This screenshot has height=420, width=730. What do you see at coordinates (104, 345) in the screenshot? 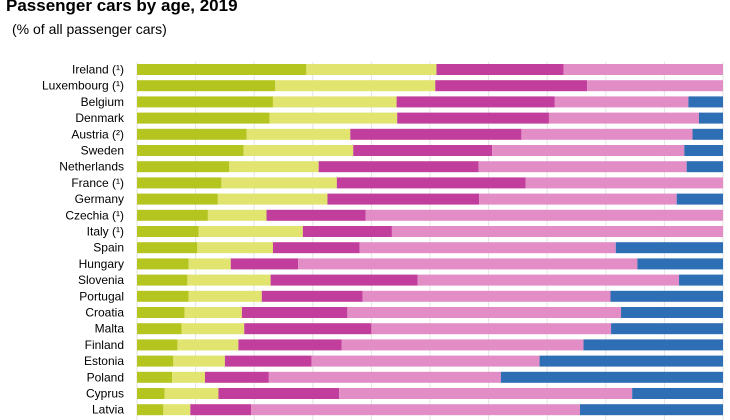
I see `country-label: Finland` at bounding box center [104, 345].